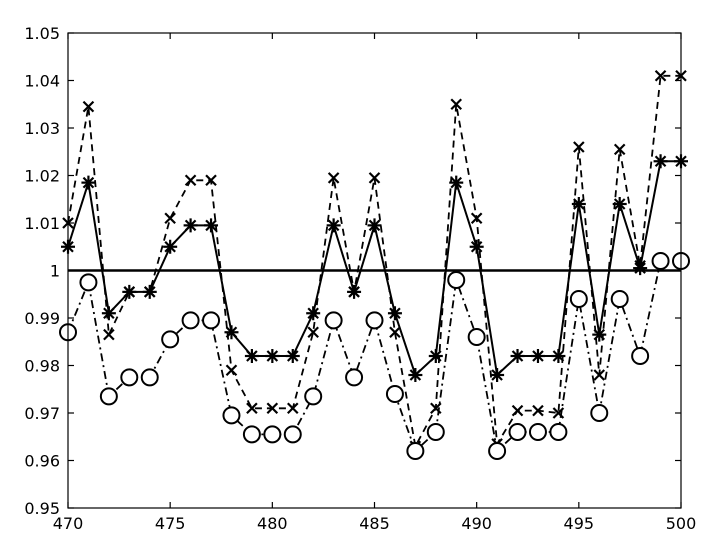 The height and width of the screenshot is (553, 719). What do you see at coordinates (476, 523) in the screenshot?
I see `x-tick-label: 490` at bounding box center [476, 523].